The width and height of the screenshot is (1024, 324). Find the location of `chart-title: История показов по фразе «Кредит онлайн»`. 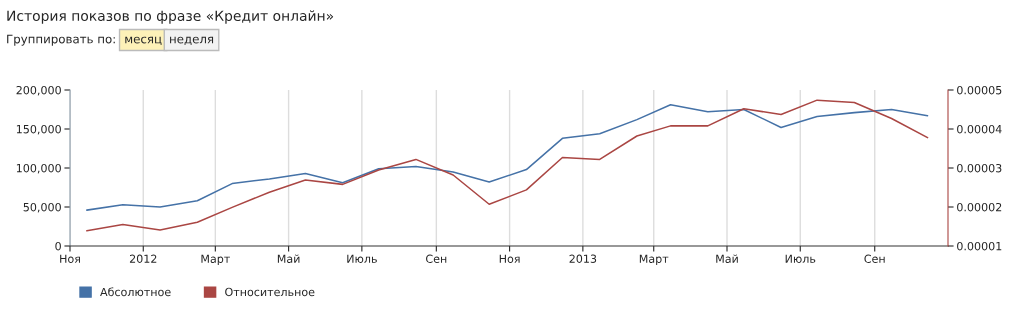

chart-title: История показов по фразе «Кредит онлайн» is located at coordinates (170, 17).